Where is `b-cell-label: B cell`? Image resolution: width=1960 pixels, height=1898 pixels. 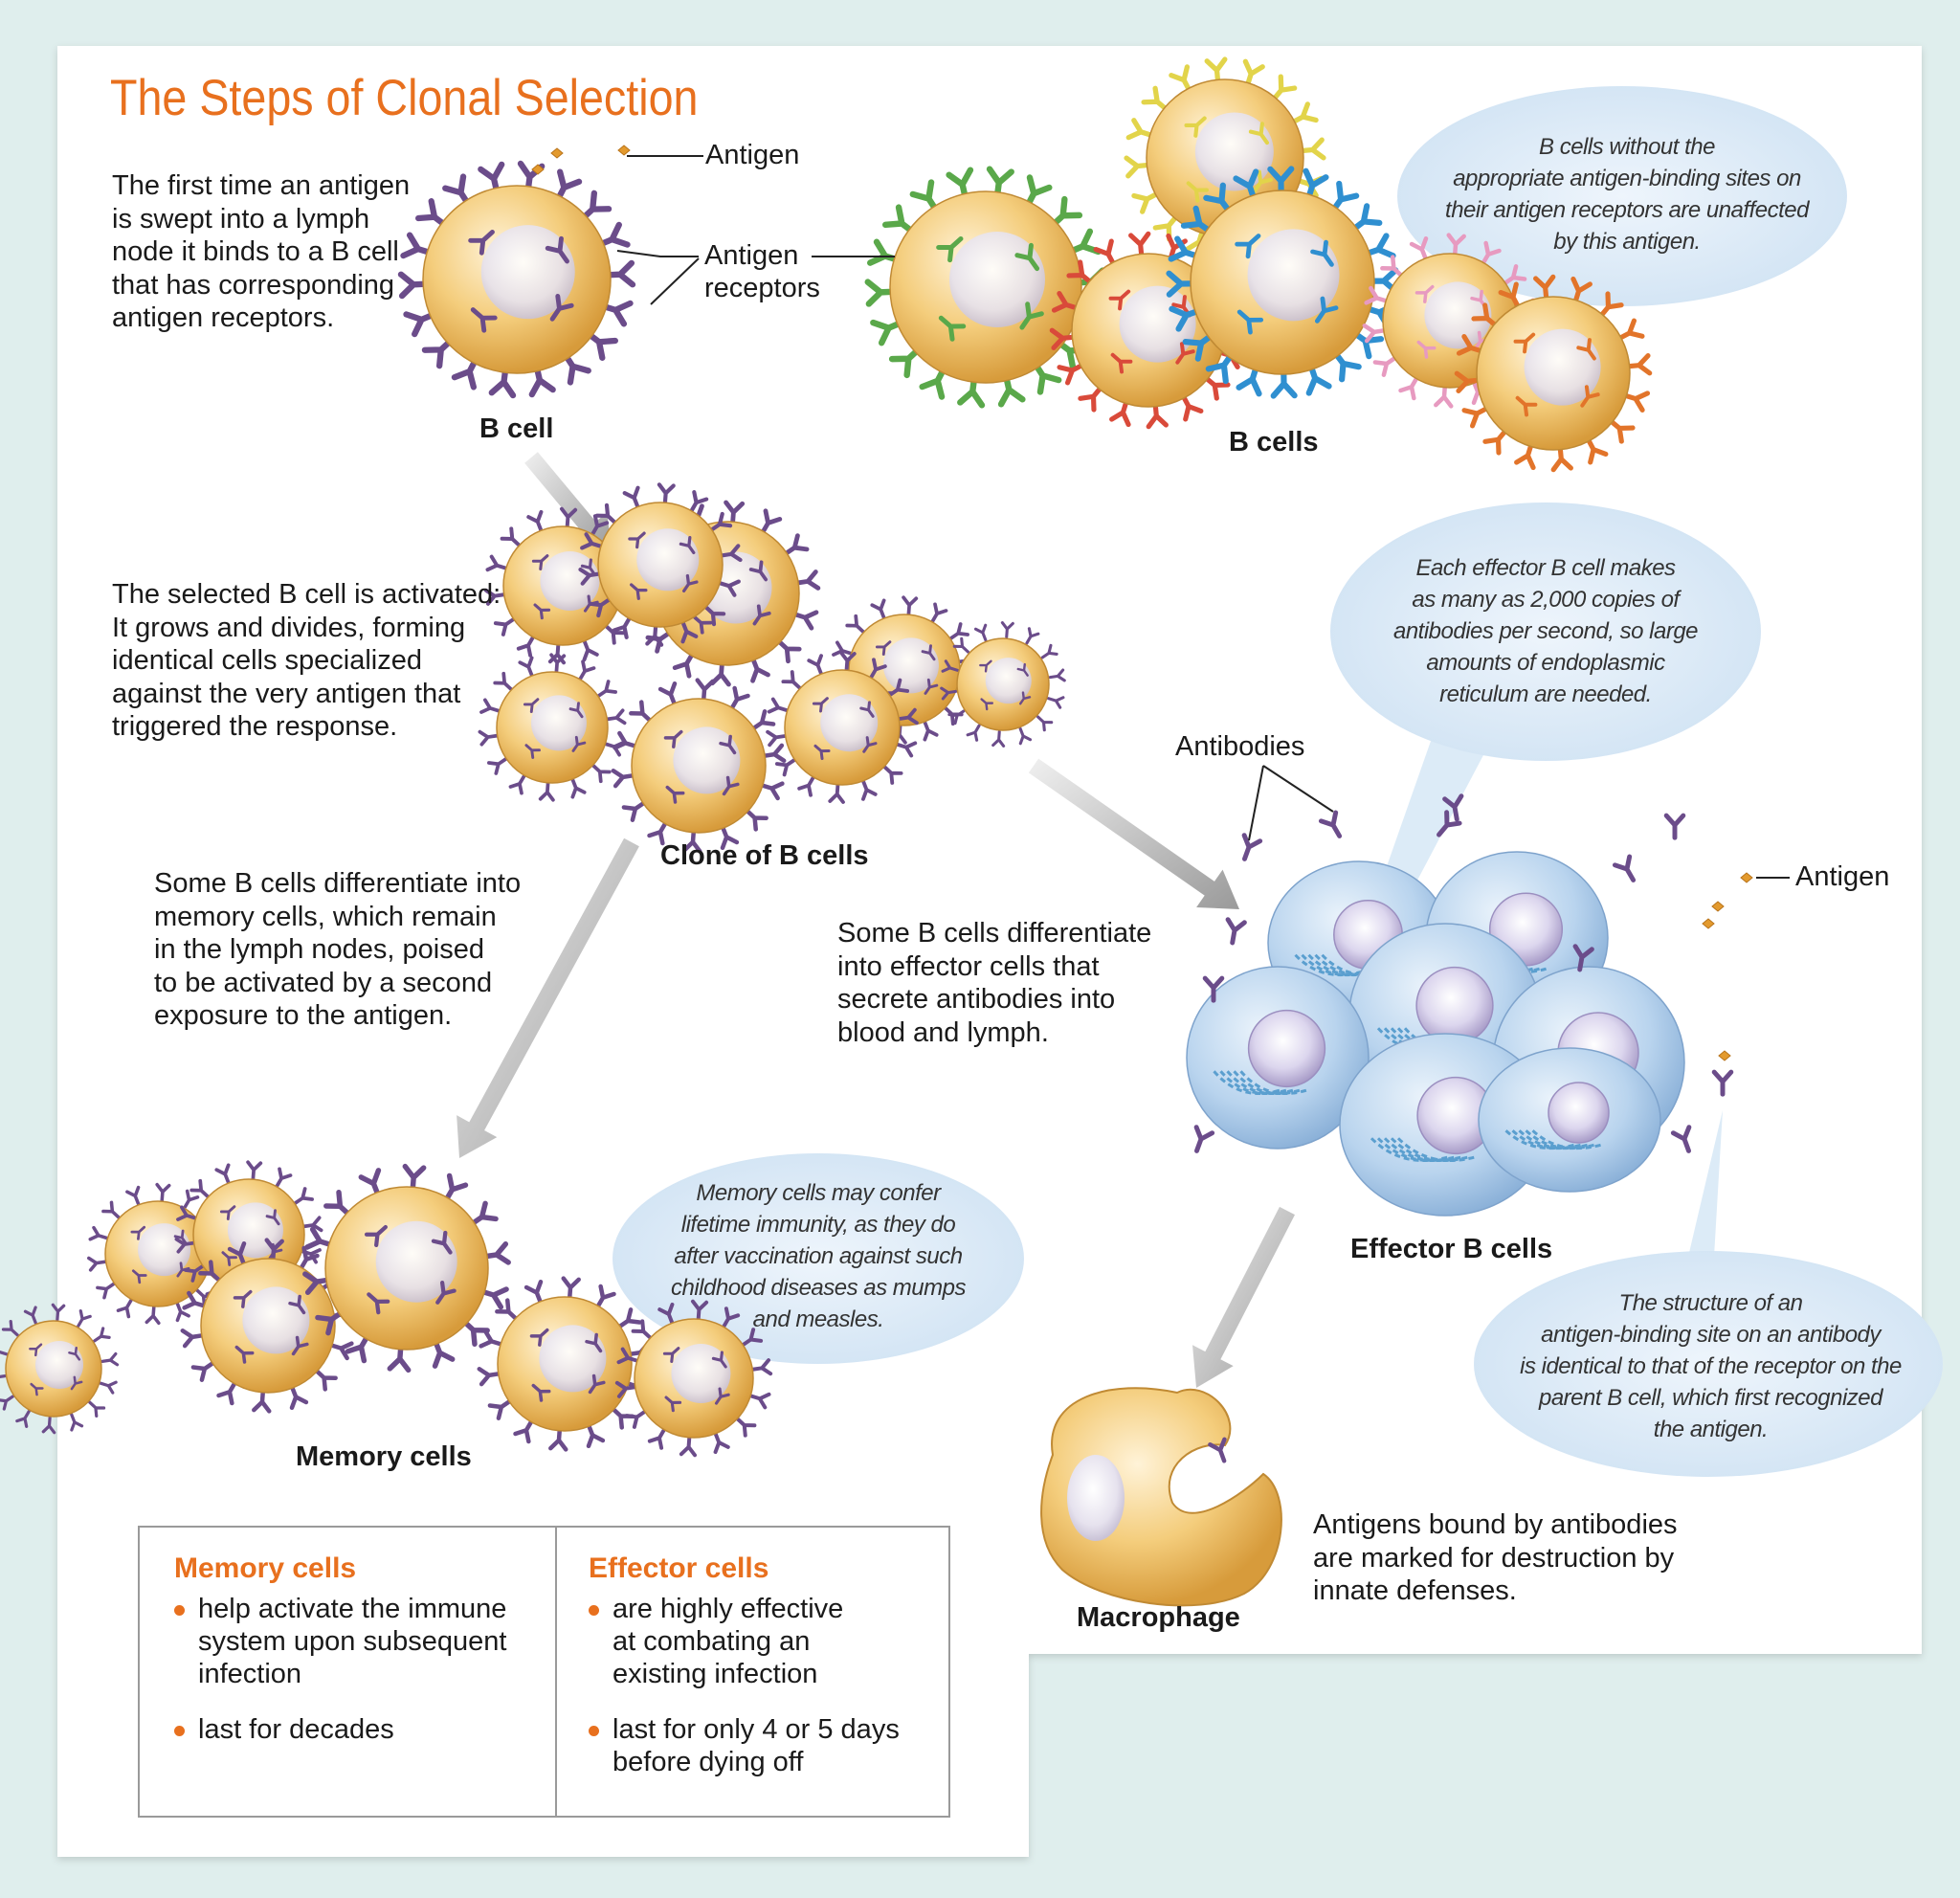 b-cell-label: B cell is located at coordinates (516, 429).